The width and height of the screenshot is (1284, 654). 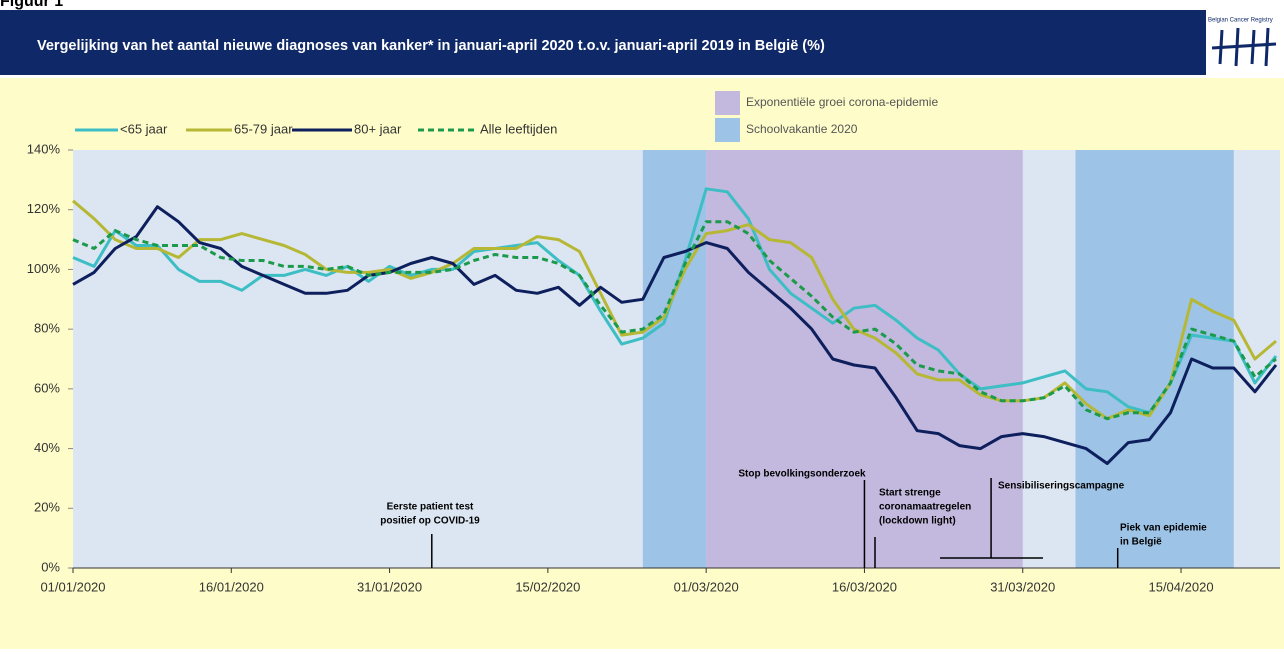 I want to click on x-tick-label: 15/04/2020, so click(x=1180, y=586).